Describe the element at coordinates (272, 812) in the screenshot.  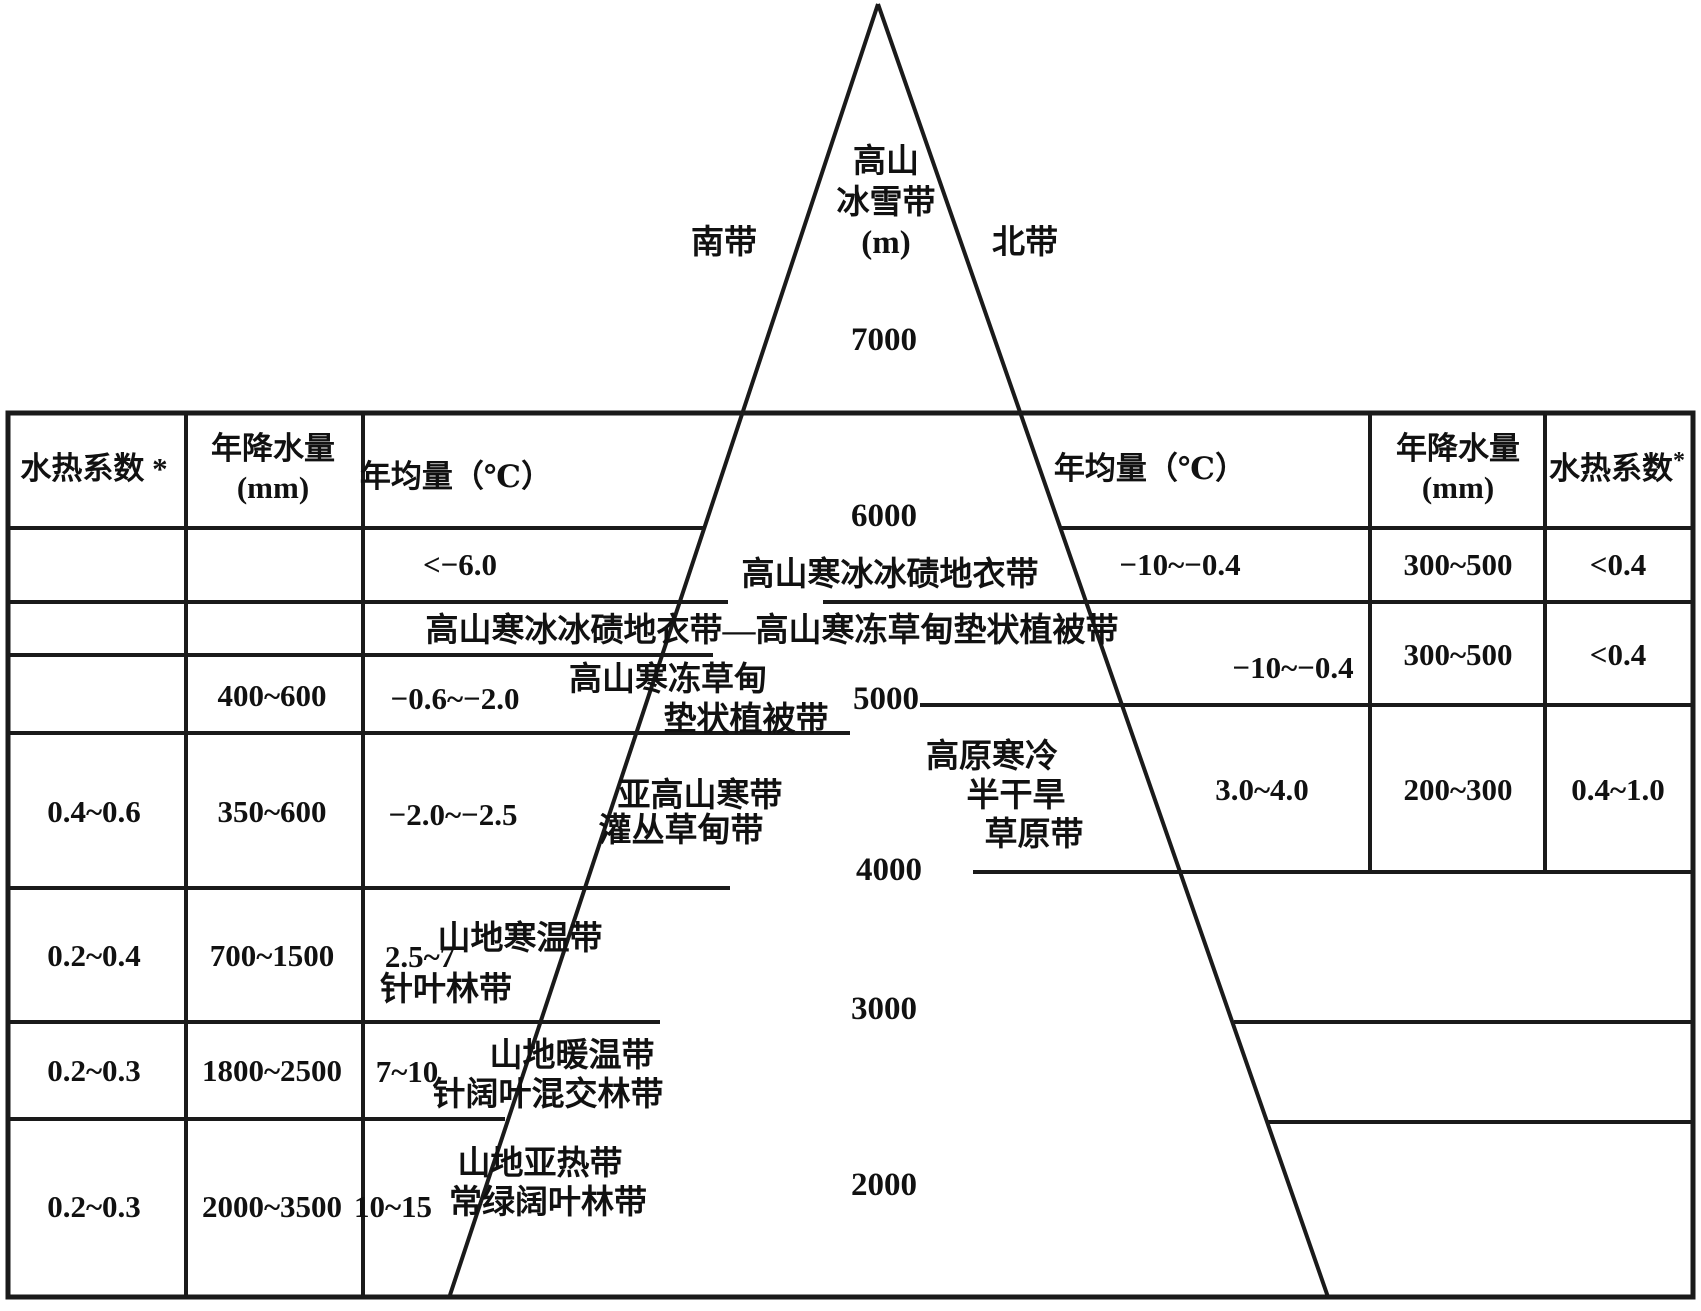
I see `left-r4-precip: 350~600` at that location.